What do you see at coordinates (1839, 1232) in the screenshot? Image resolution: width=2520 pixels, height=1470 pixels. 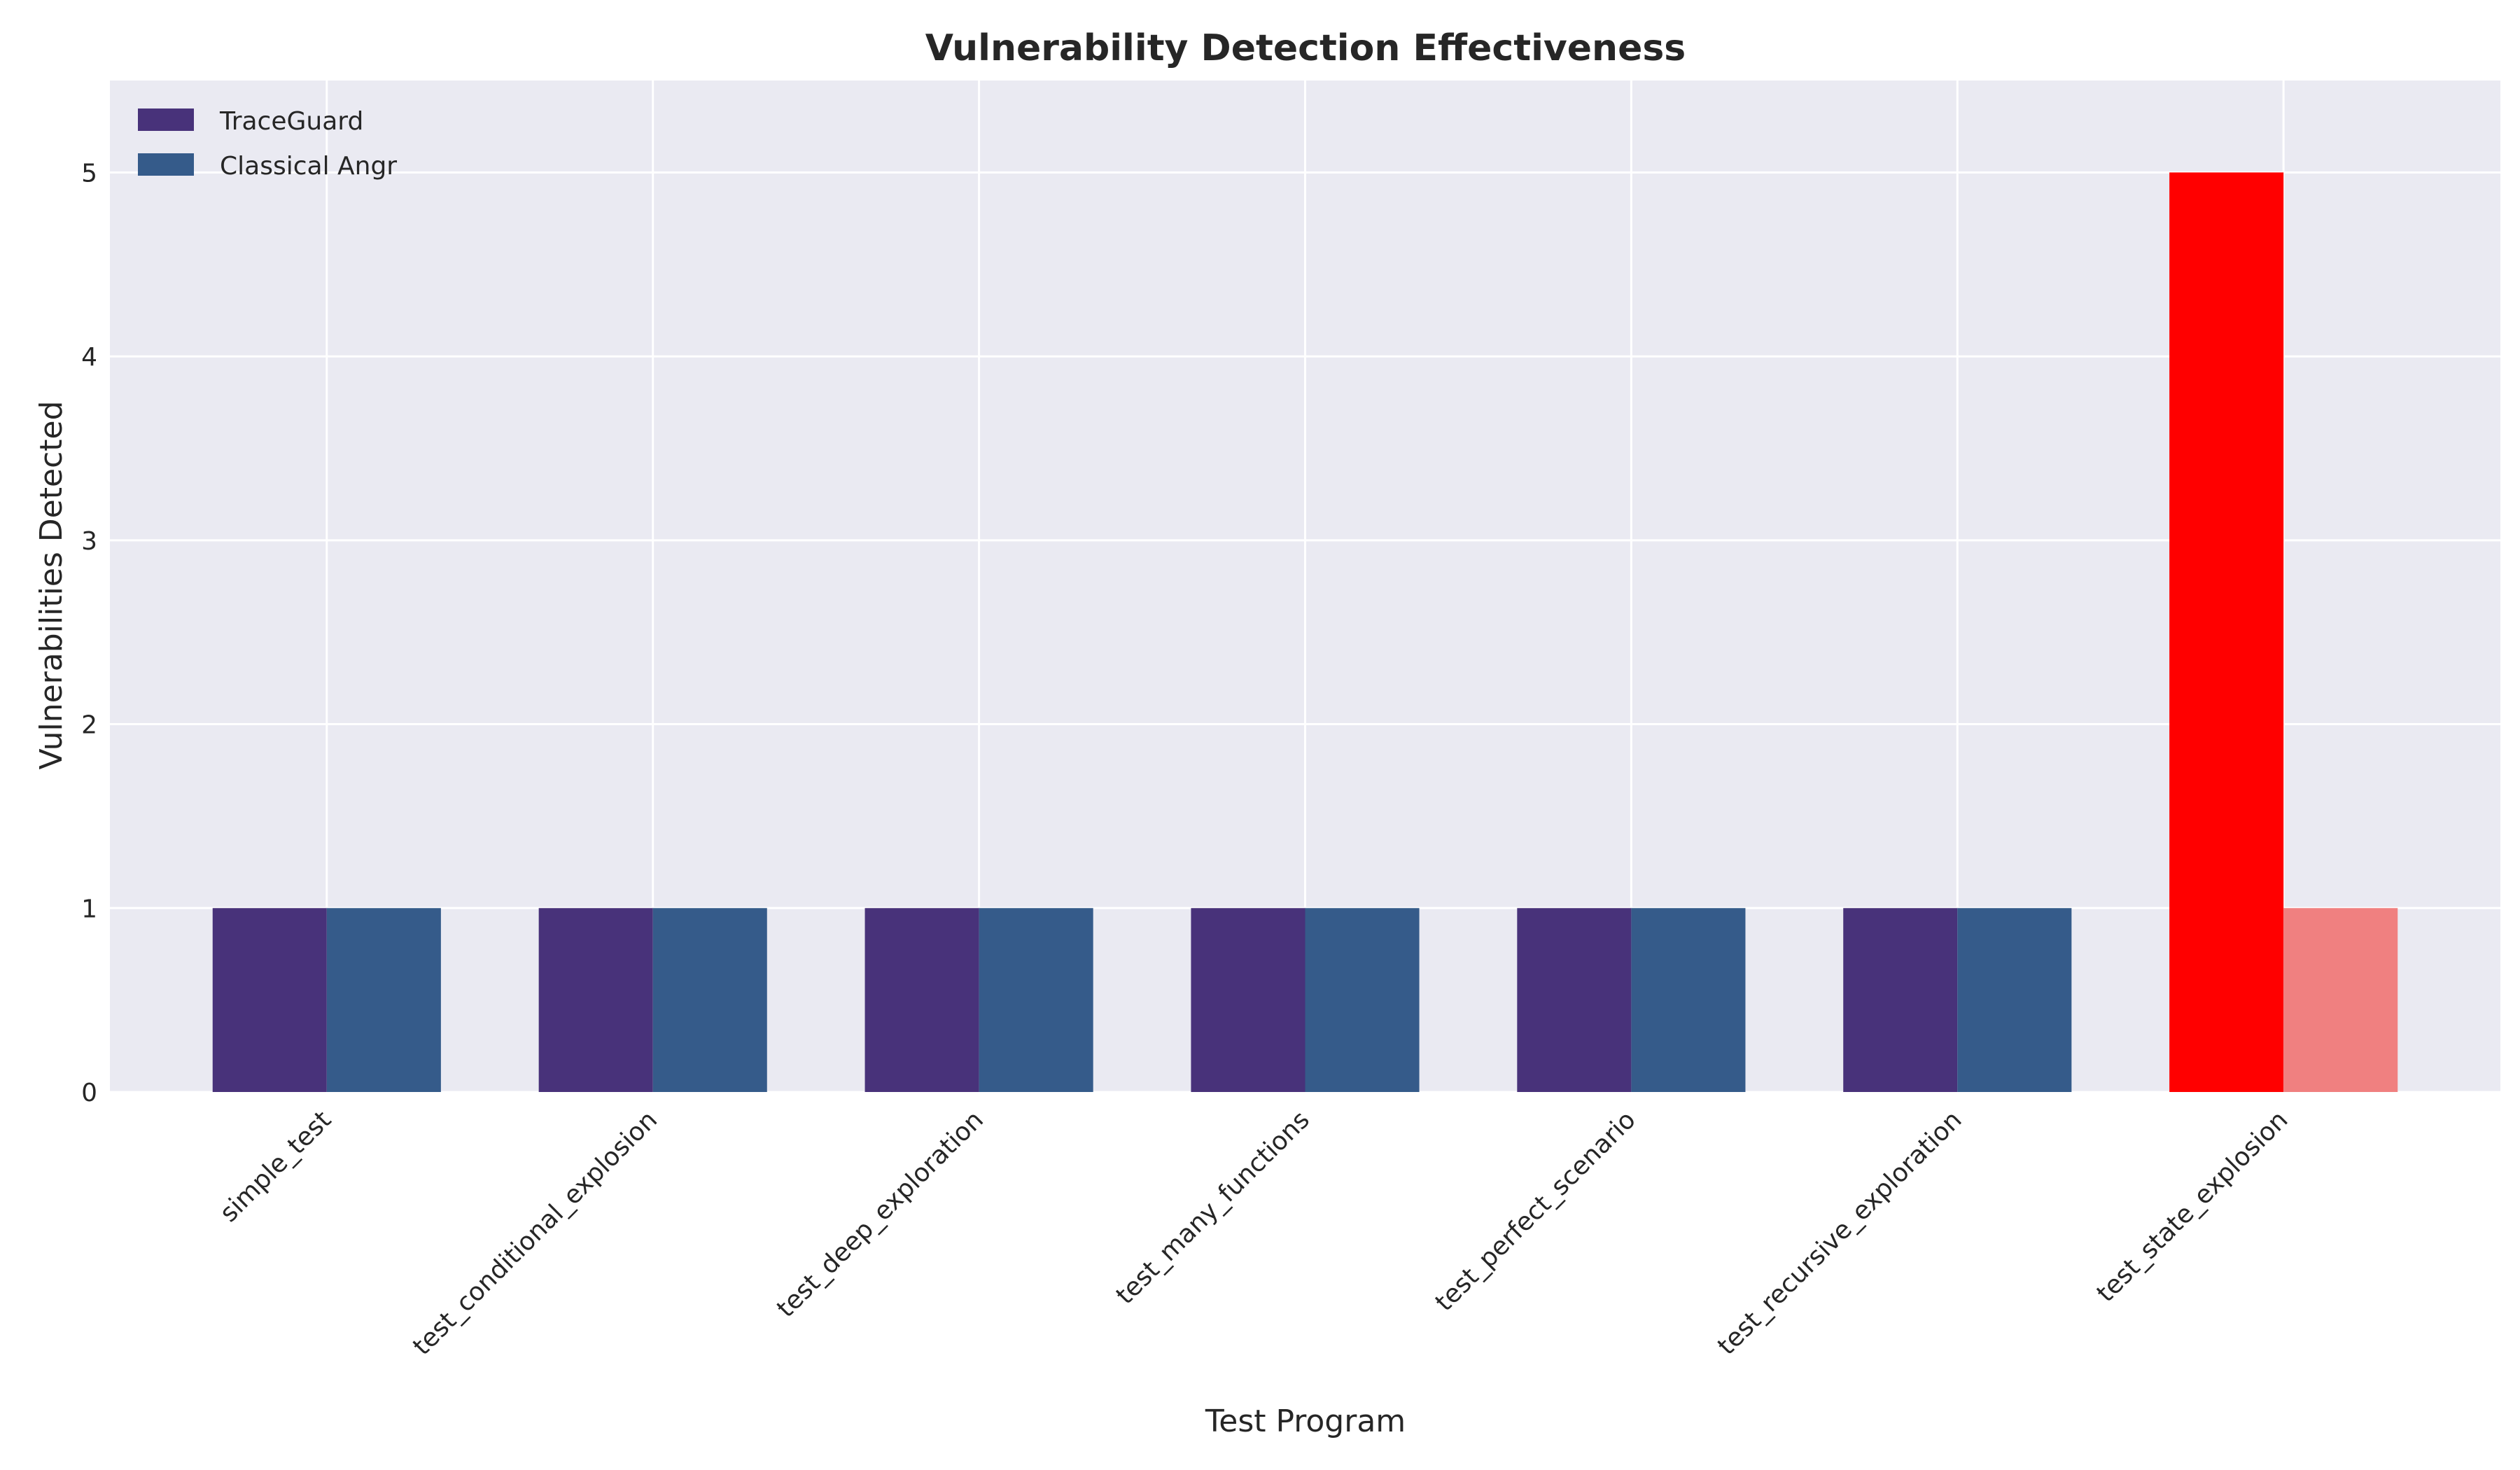 I see `x-tick-label: test_recursive_exploration` at bounding box center [1839, 1232].